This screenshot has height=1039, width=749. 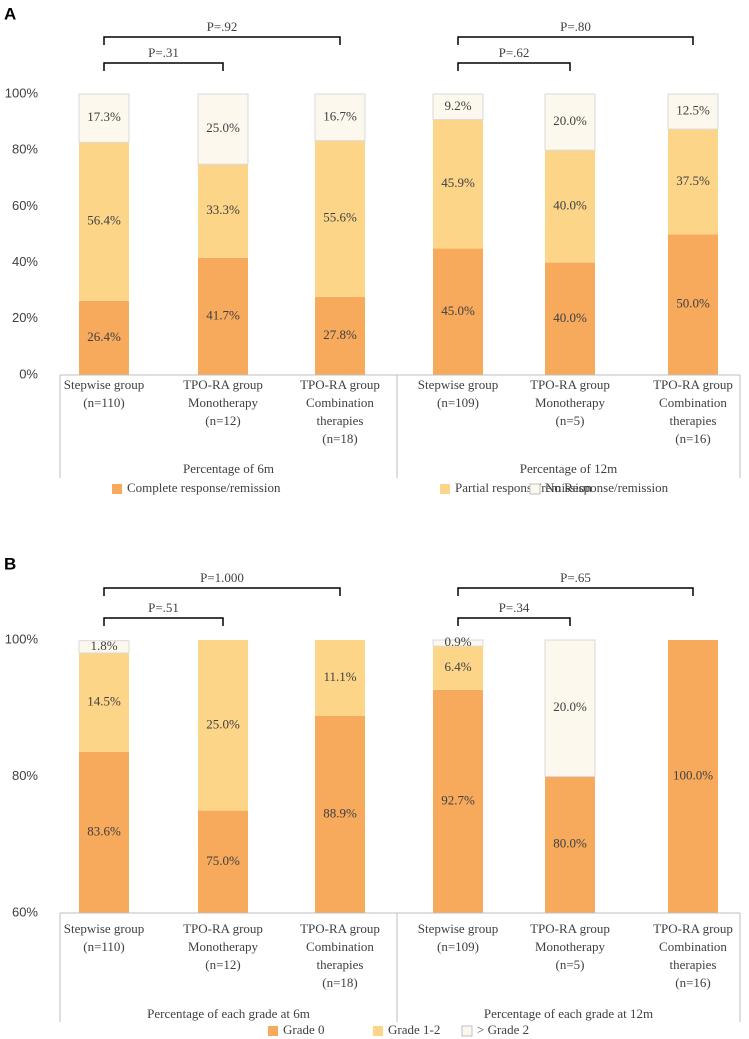 I want to click on data-label: 55.6%, so click(x=340, y=217).